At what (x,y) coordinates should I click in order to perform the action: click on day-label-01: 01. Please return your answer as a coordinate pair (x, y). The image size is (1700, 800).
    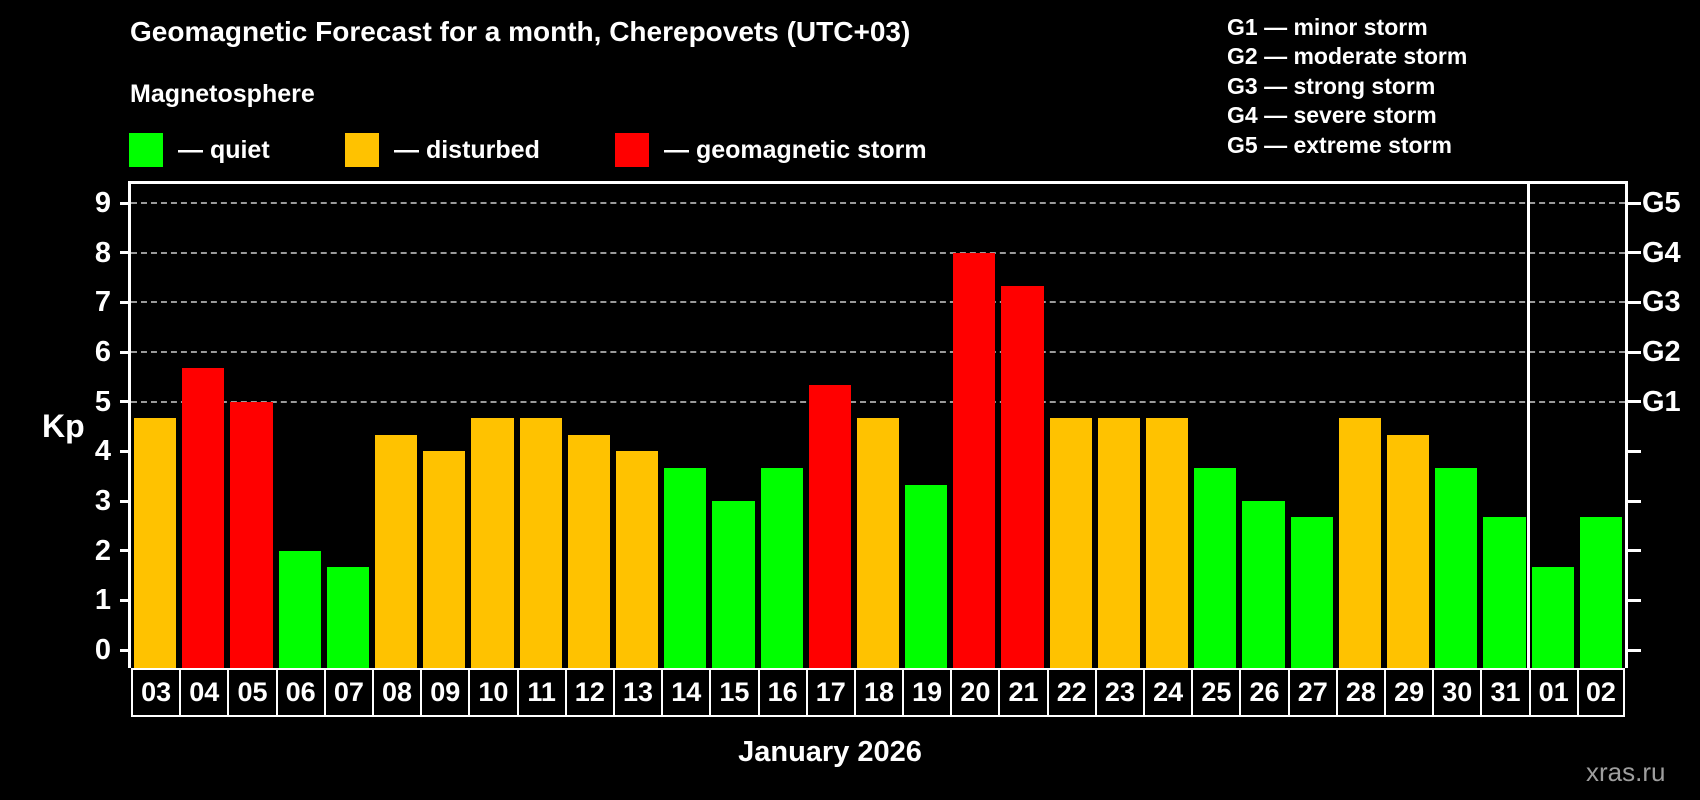
    Looking at the image, I should click on (1552, 692).